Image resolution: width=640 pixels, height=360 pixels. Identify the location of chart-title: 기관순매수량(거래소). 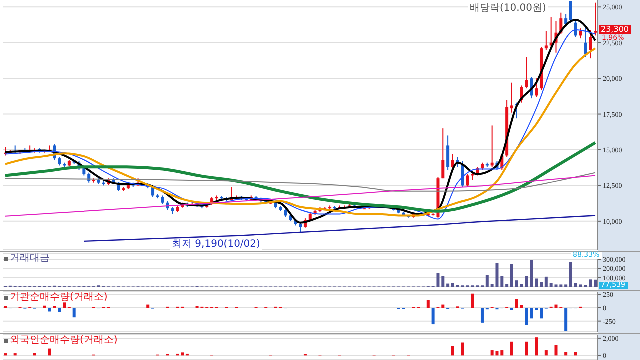
(59, 297).